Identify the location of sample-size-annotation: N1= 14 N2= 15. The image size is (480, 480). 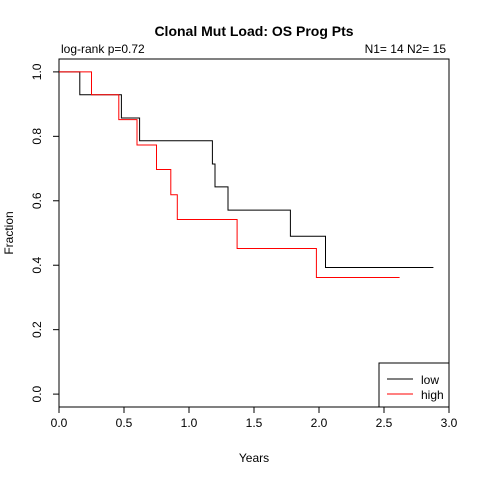
(406, 49).